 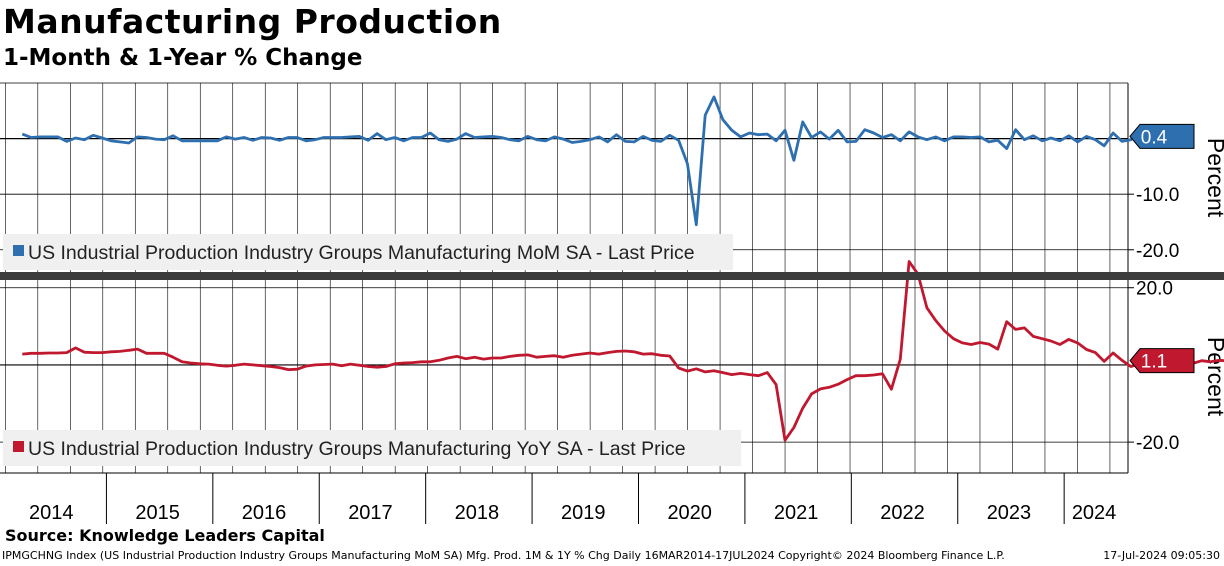 I want to click on source-text: Source: Knowledge Leaders Capital, so click(x=165, y=535).